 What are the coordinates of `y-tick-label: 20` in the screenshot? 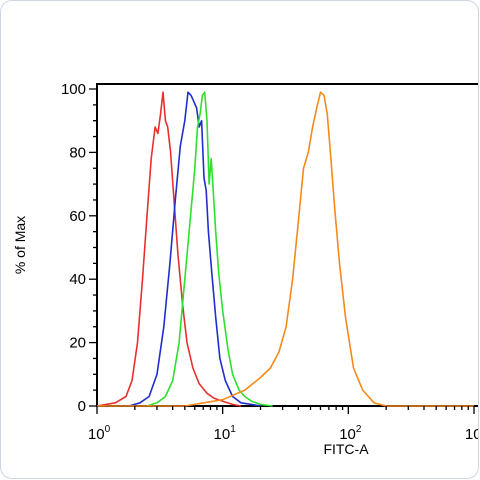 It's located at (77, 343).